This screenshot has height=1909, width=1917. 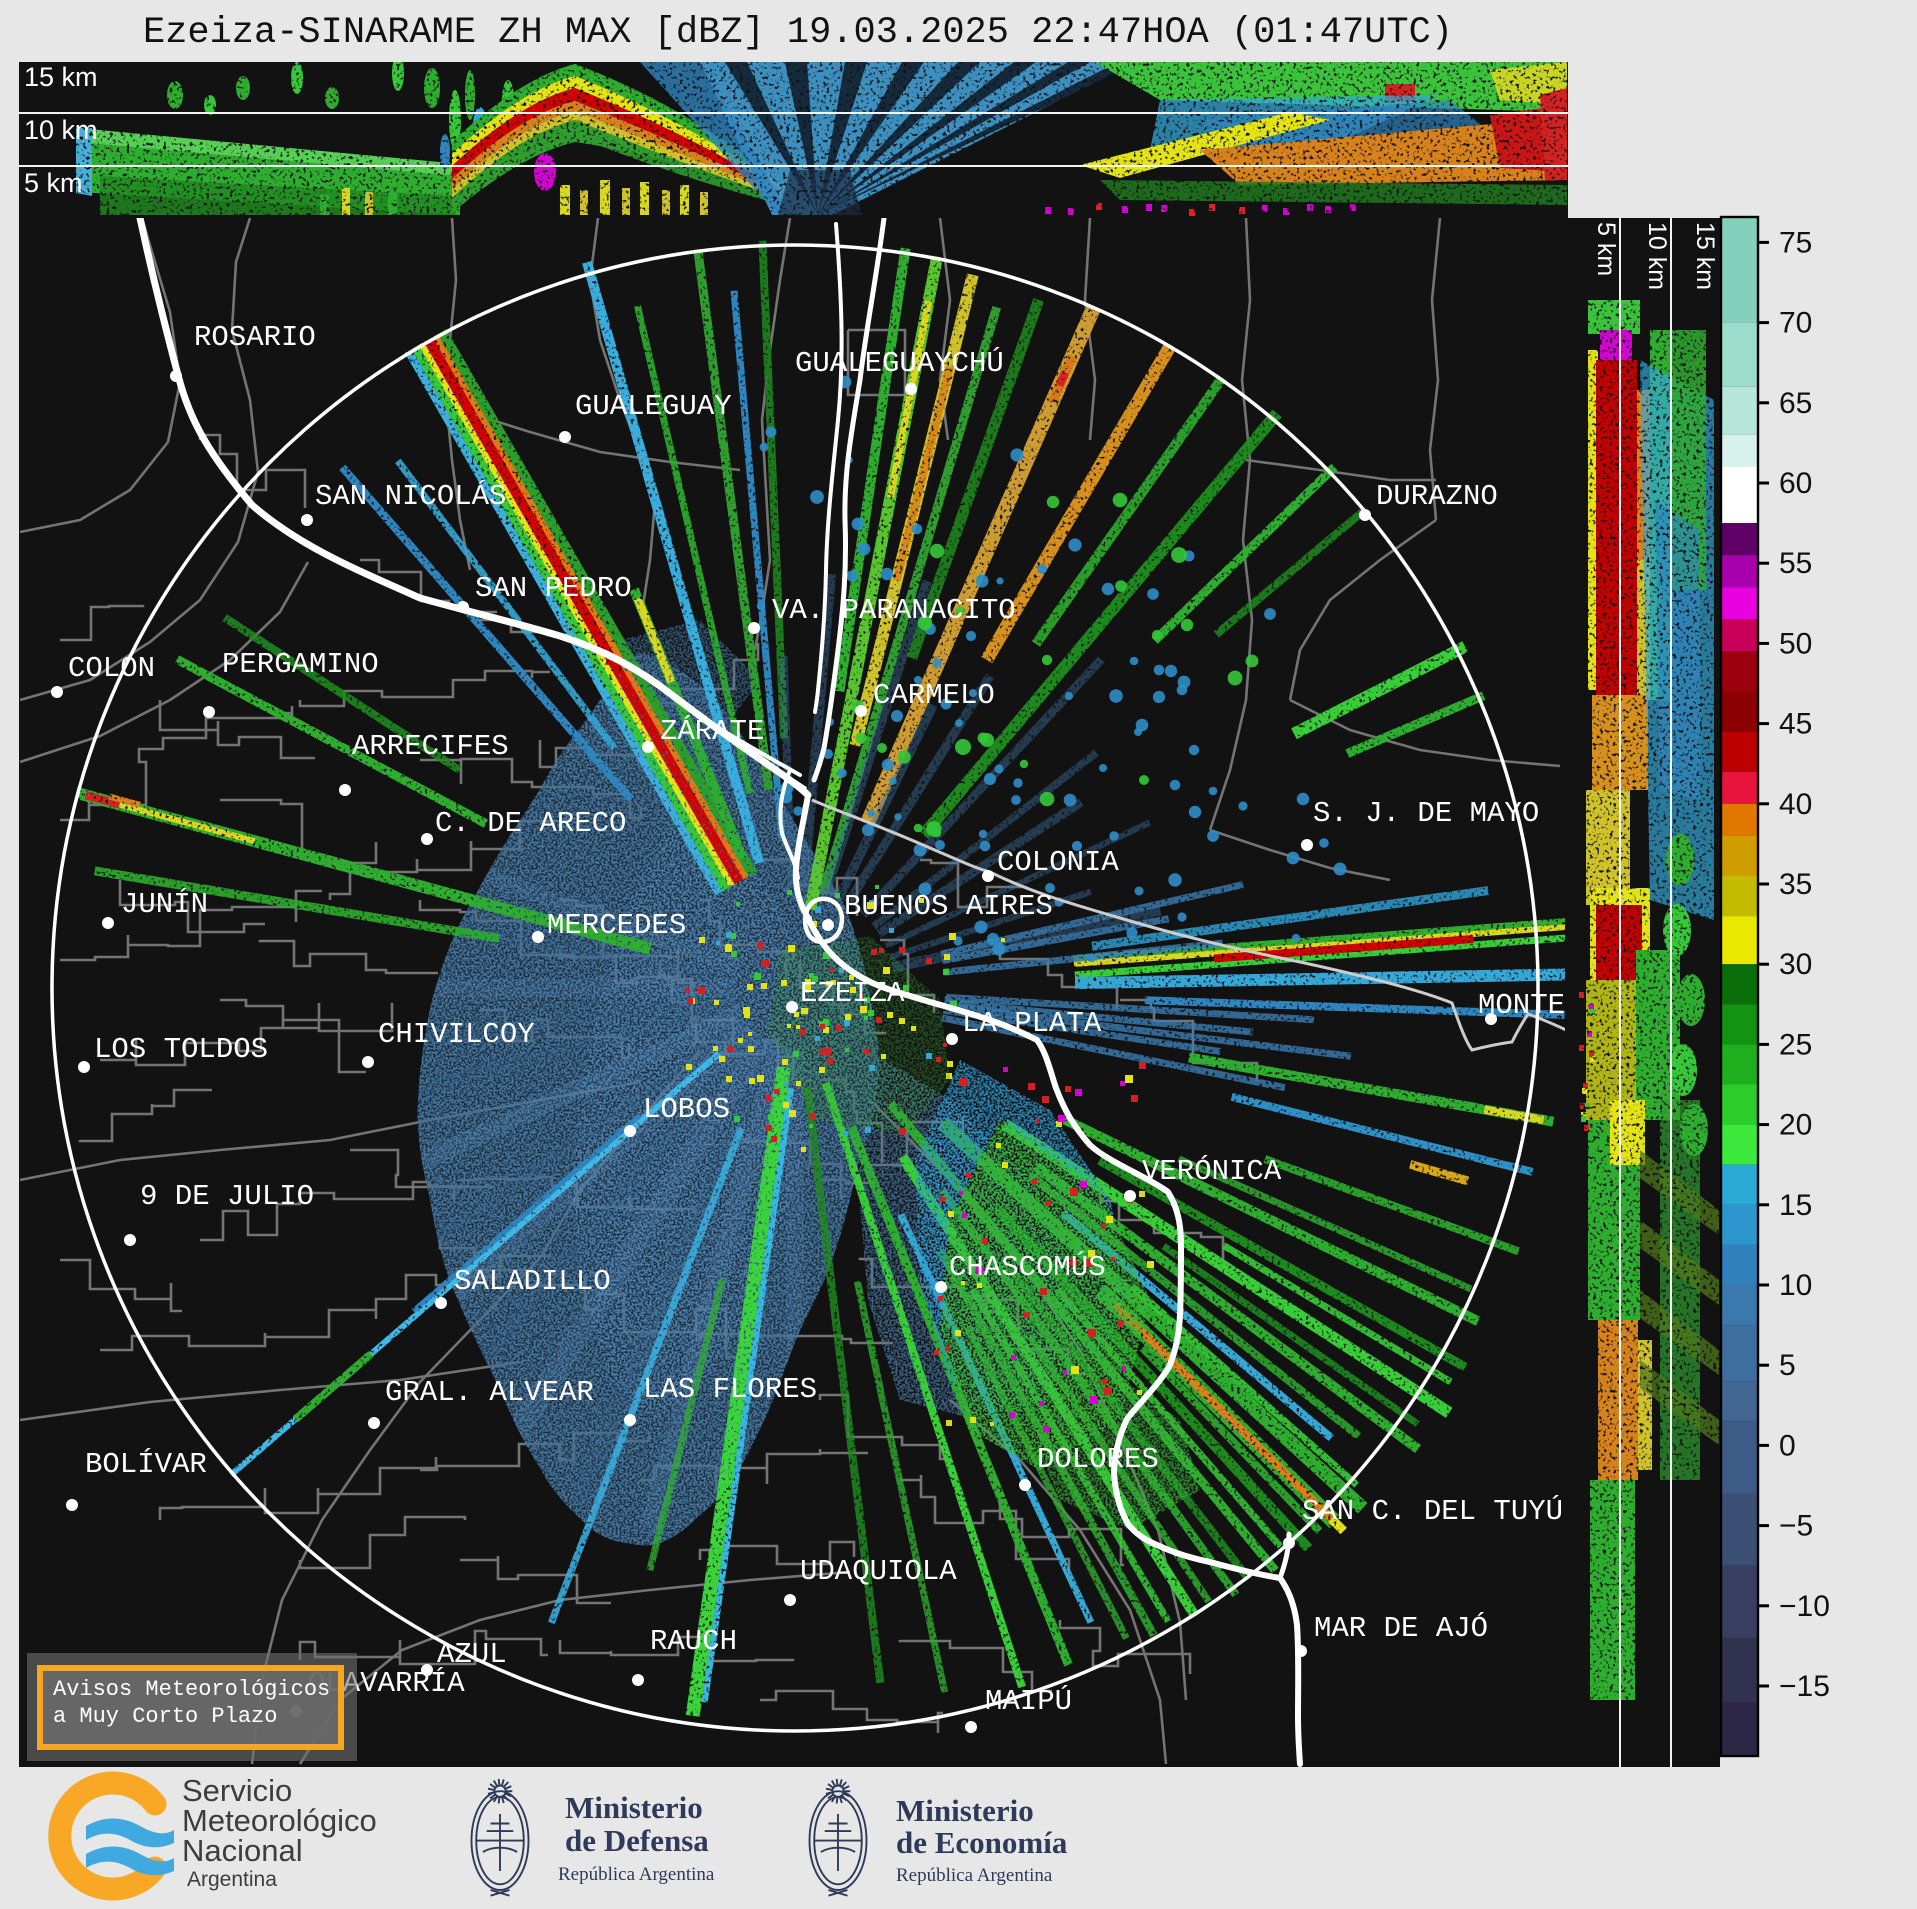 What do you see at coordinates (164, 904) in the screenshot?
I see `svg-text: JUNÍN` at bounding box center [164, 904].